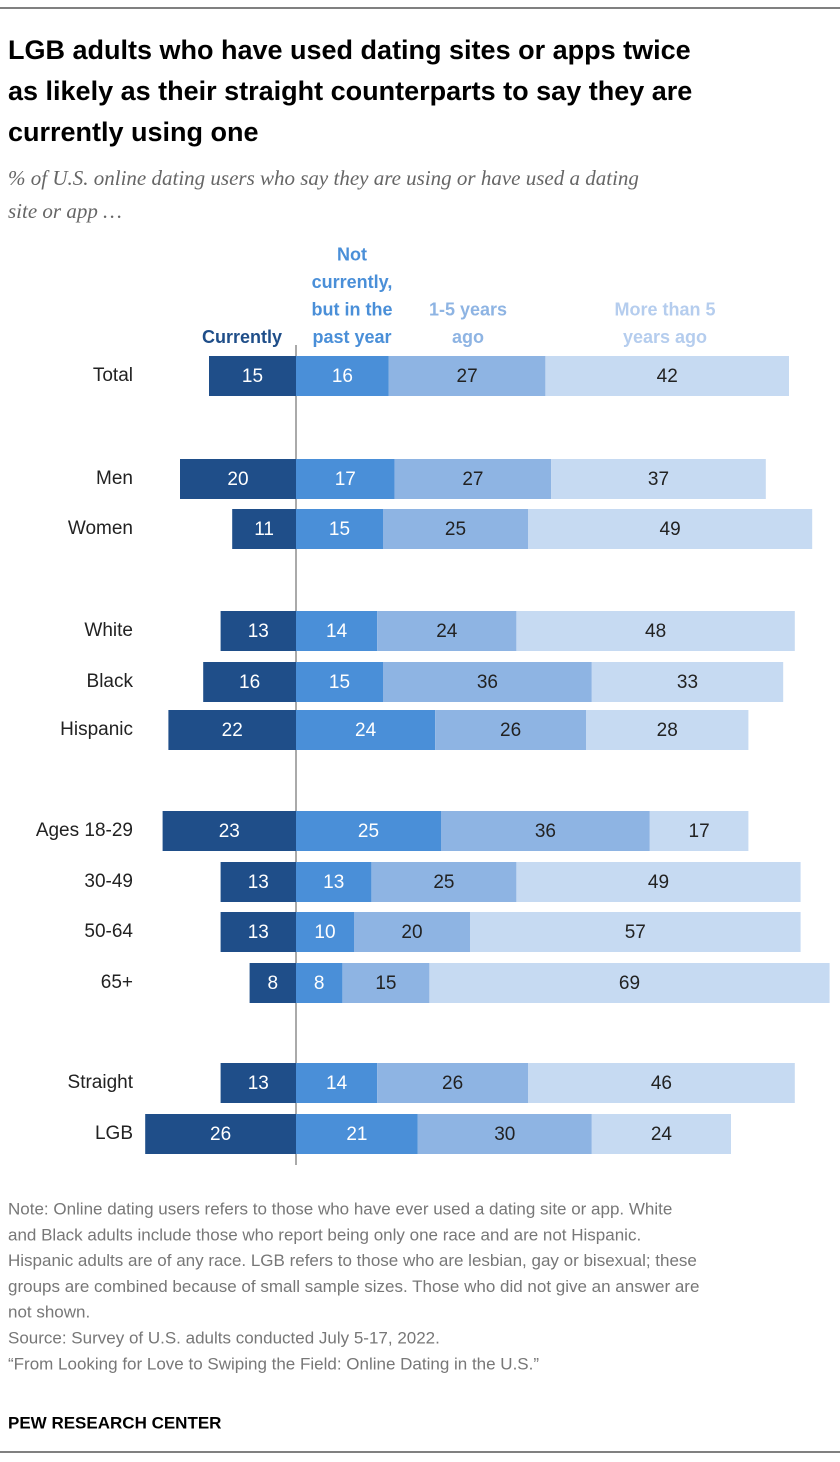  I want to click on value-label: 33, so click(687, 682).